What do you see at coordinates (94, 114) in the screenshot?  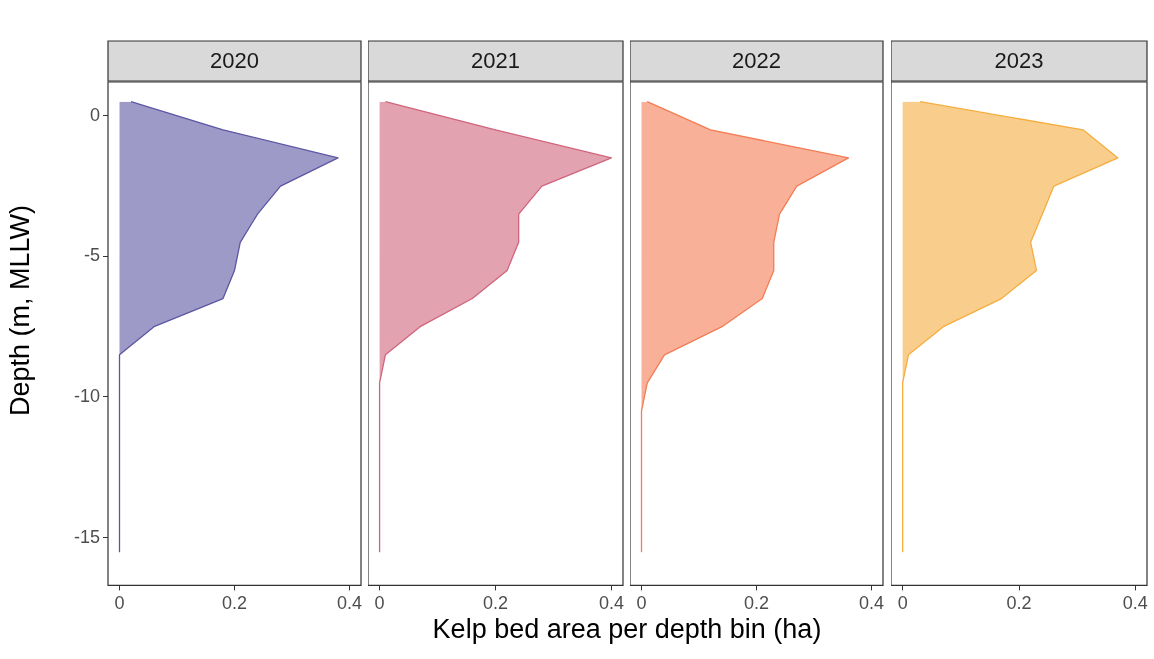 I see `y-tick-label: 0` at bounding box center [94, 114].